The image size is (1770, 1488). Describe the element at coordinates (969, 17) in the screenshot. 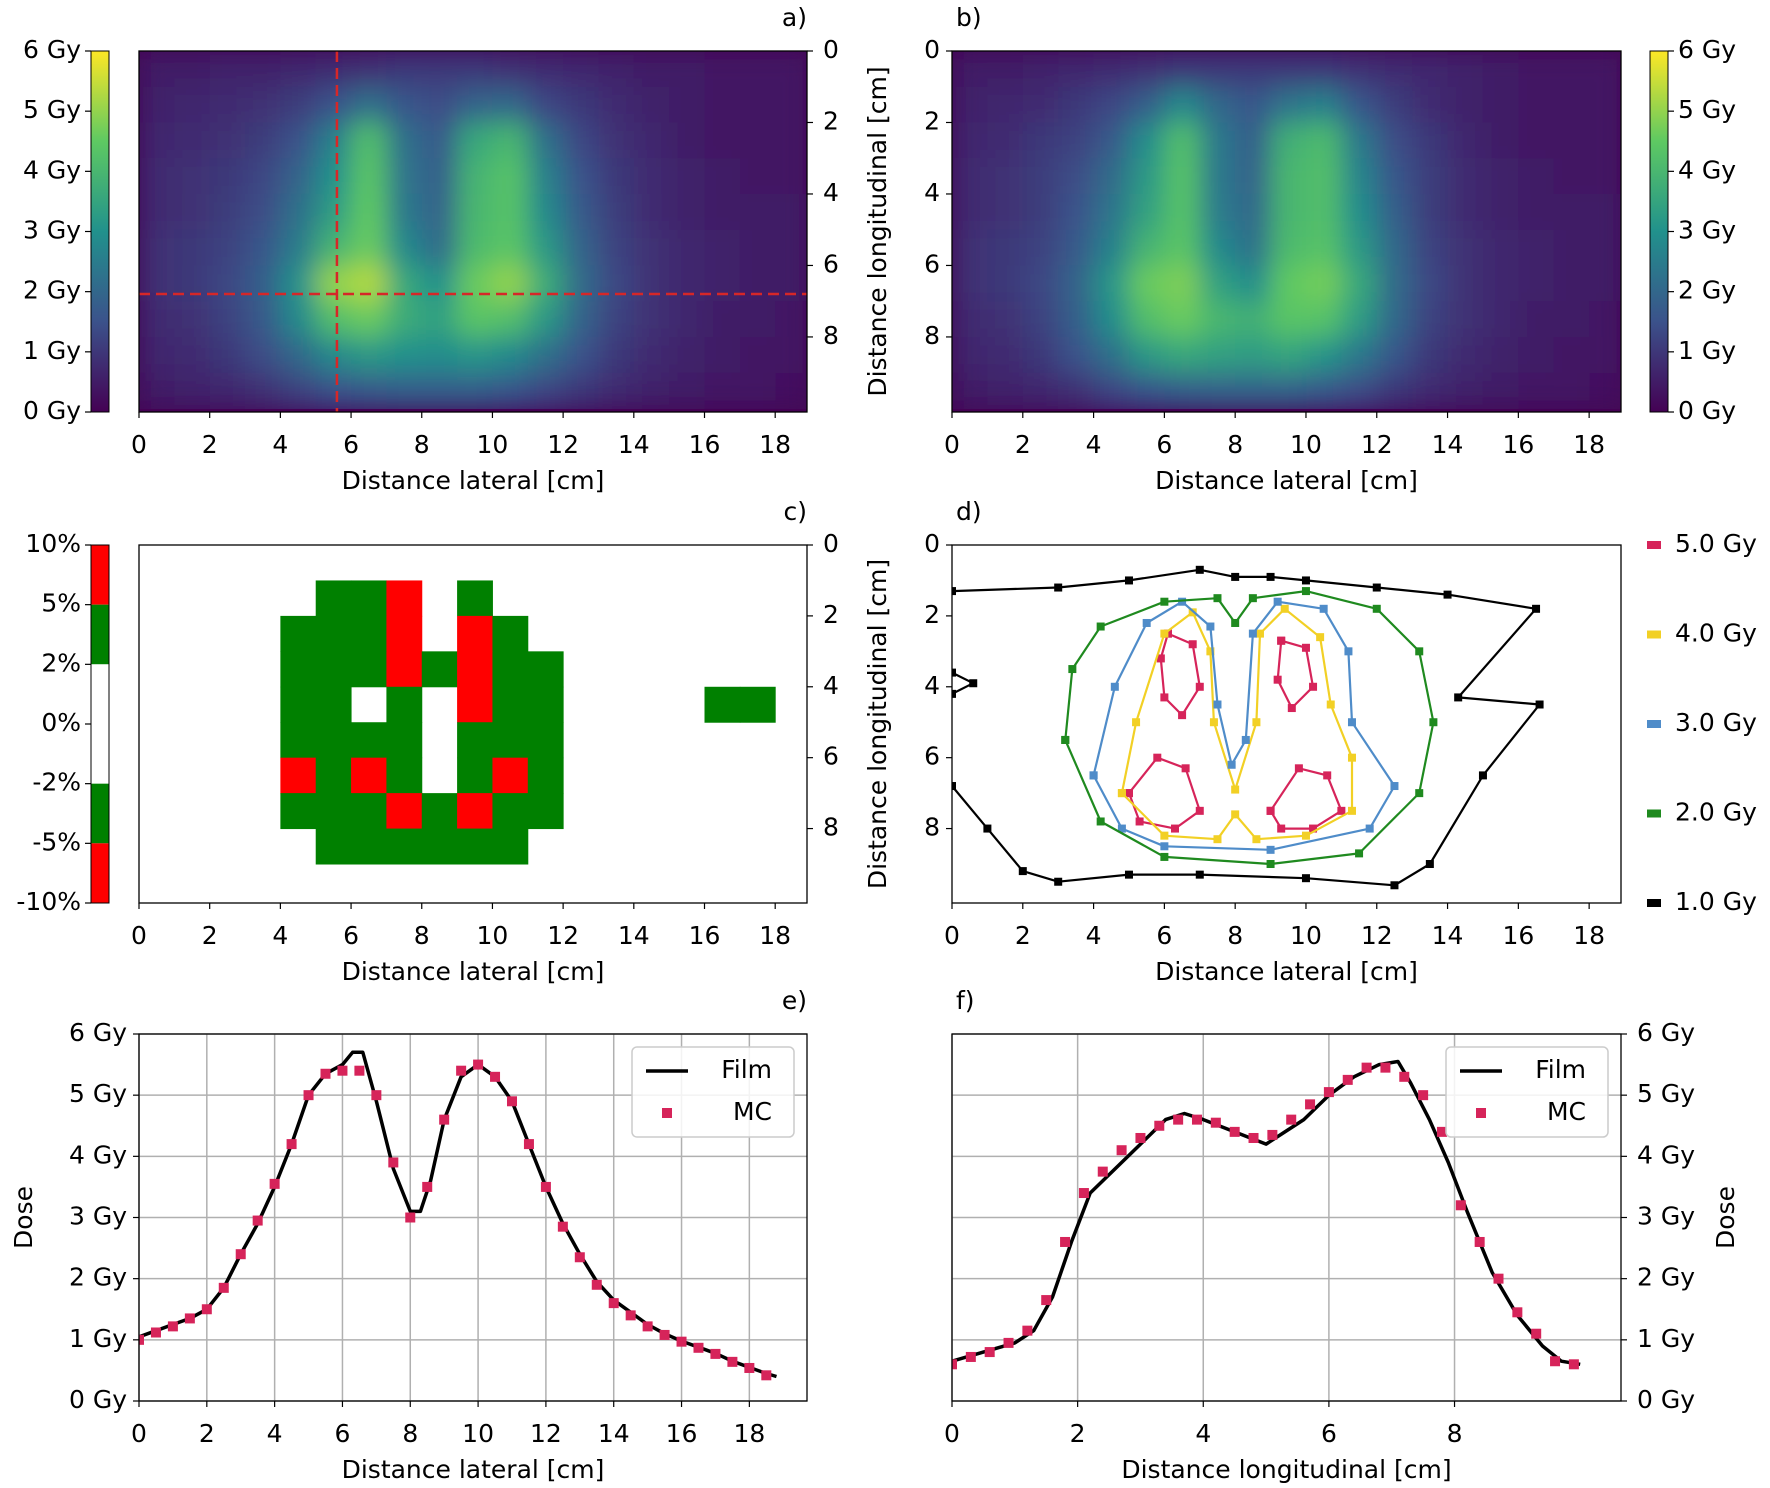

I see `panel-title: b)` at that location.